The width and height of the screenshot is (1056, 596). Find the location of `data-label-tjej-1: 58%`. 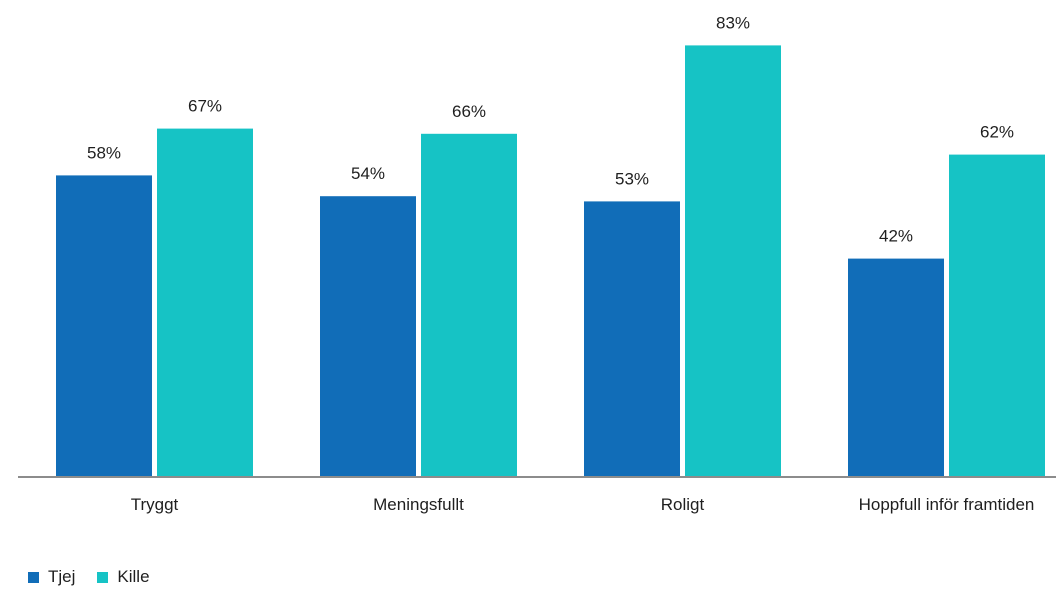

data-label-tjej-1: 58% is located at coordinates (104, 152).